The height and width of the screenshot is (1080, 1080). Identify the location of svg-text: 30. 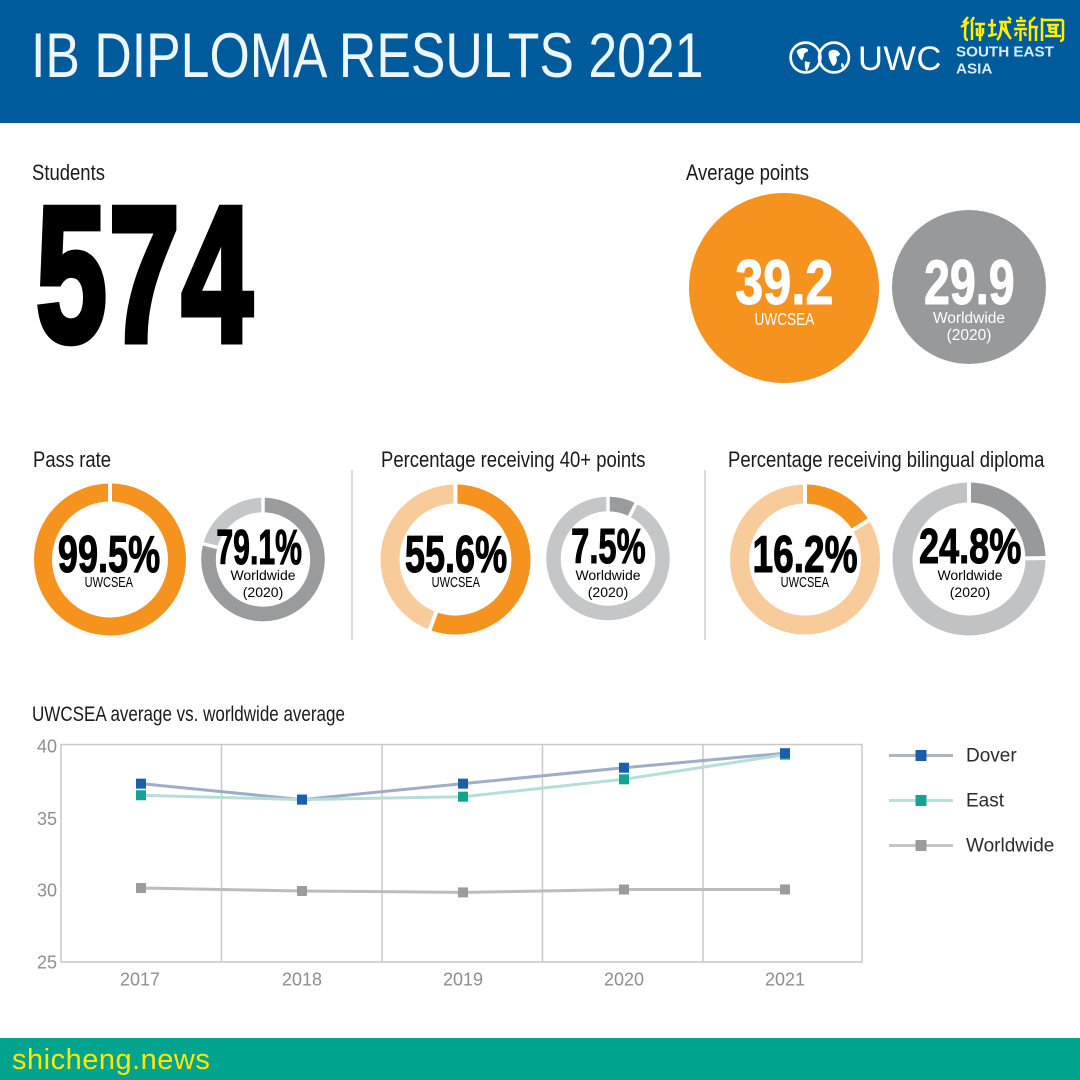
(47, 890).